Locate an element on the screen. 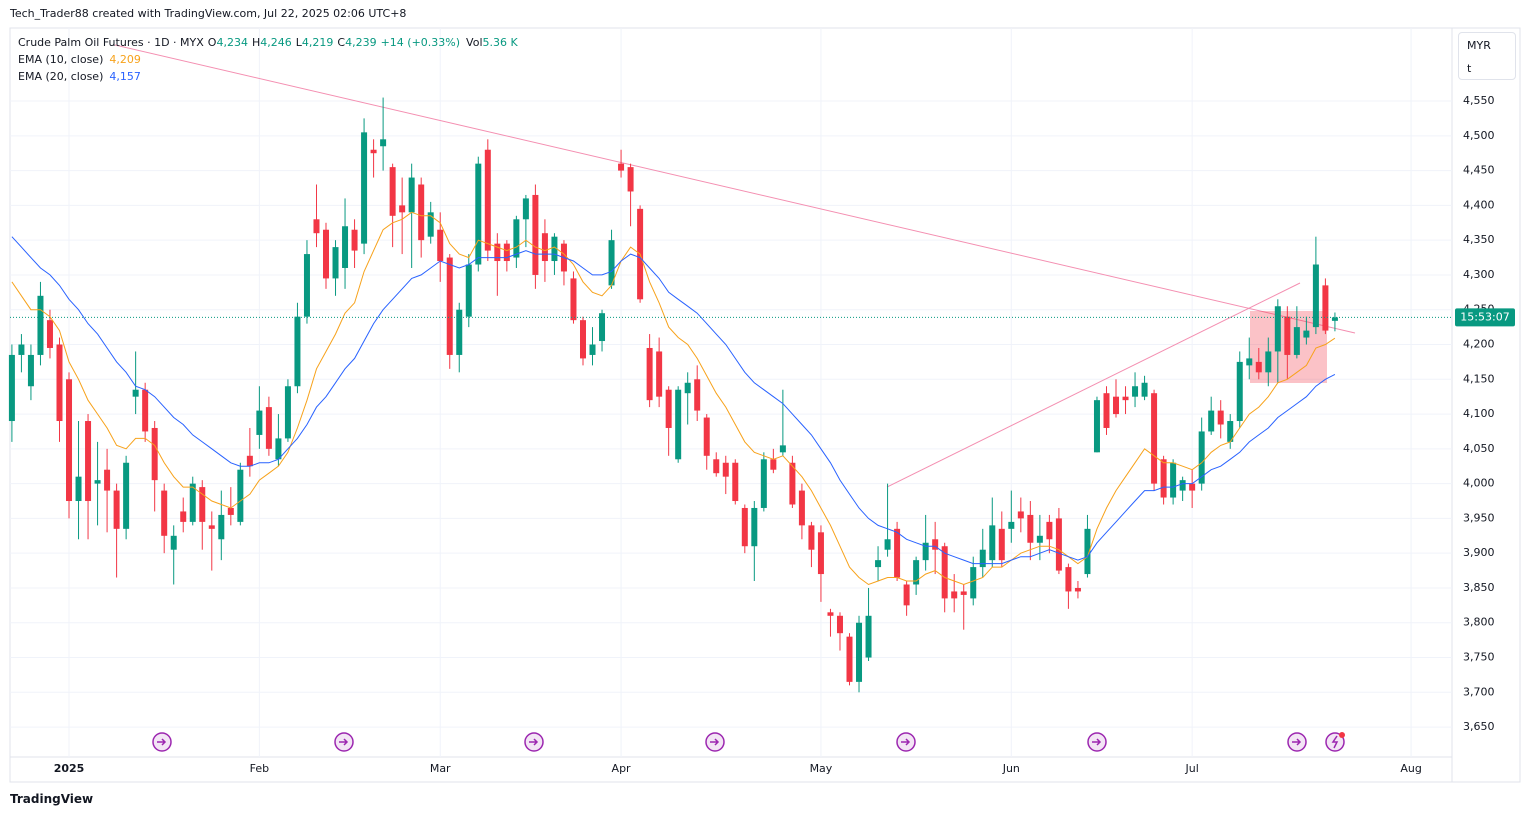 Image resolution: width=1530 pixels, height=818 pixels. legend-value: 4,157 is located at coordinates (125, 76).